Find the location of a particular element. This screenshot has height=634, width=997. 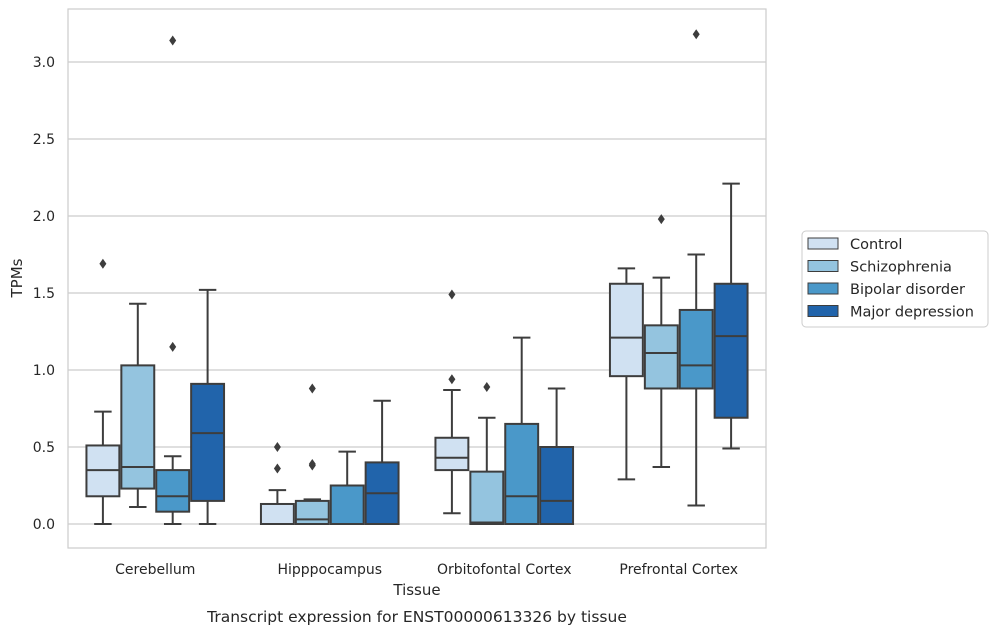

y-tick-label: 1.0 is located at coordinates (44, 371).